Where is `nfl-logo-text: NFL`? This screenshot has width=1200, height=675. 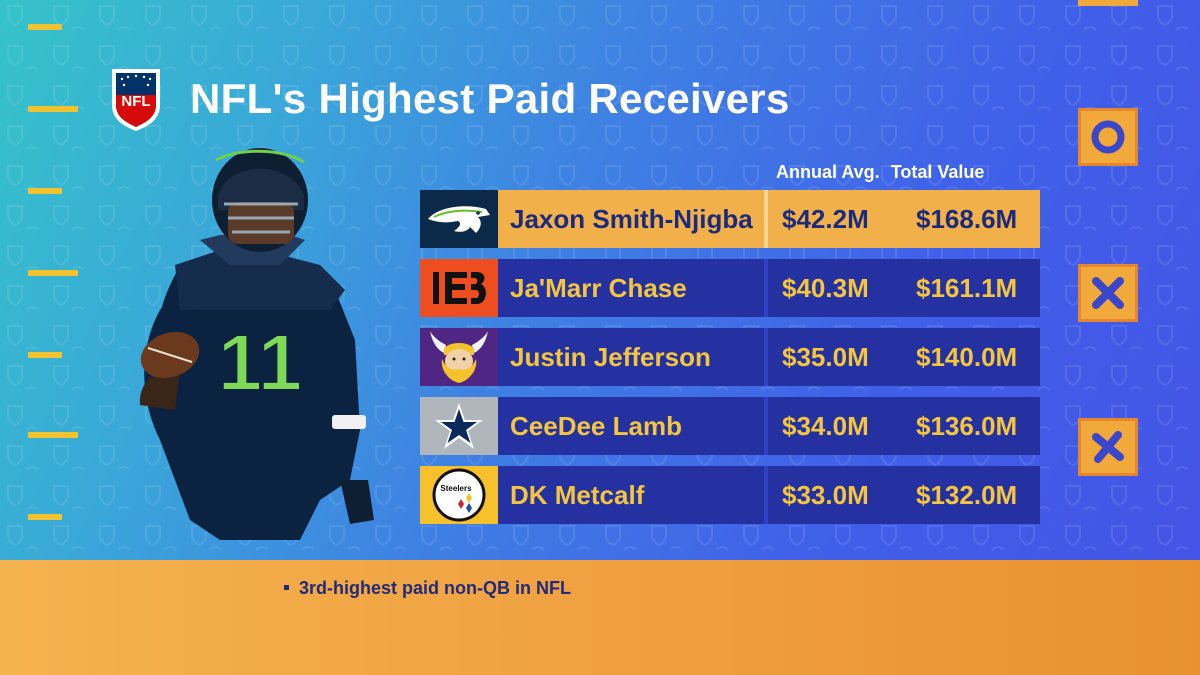
nfl-logo-text: NFL is located at coordinates (135, 101).